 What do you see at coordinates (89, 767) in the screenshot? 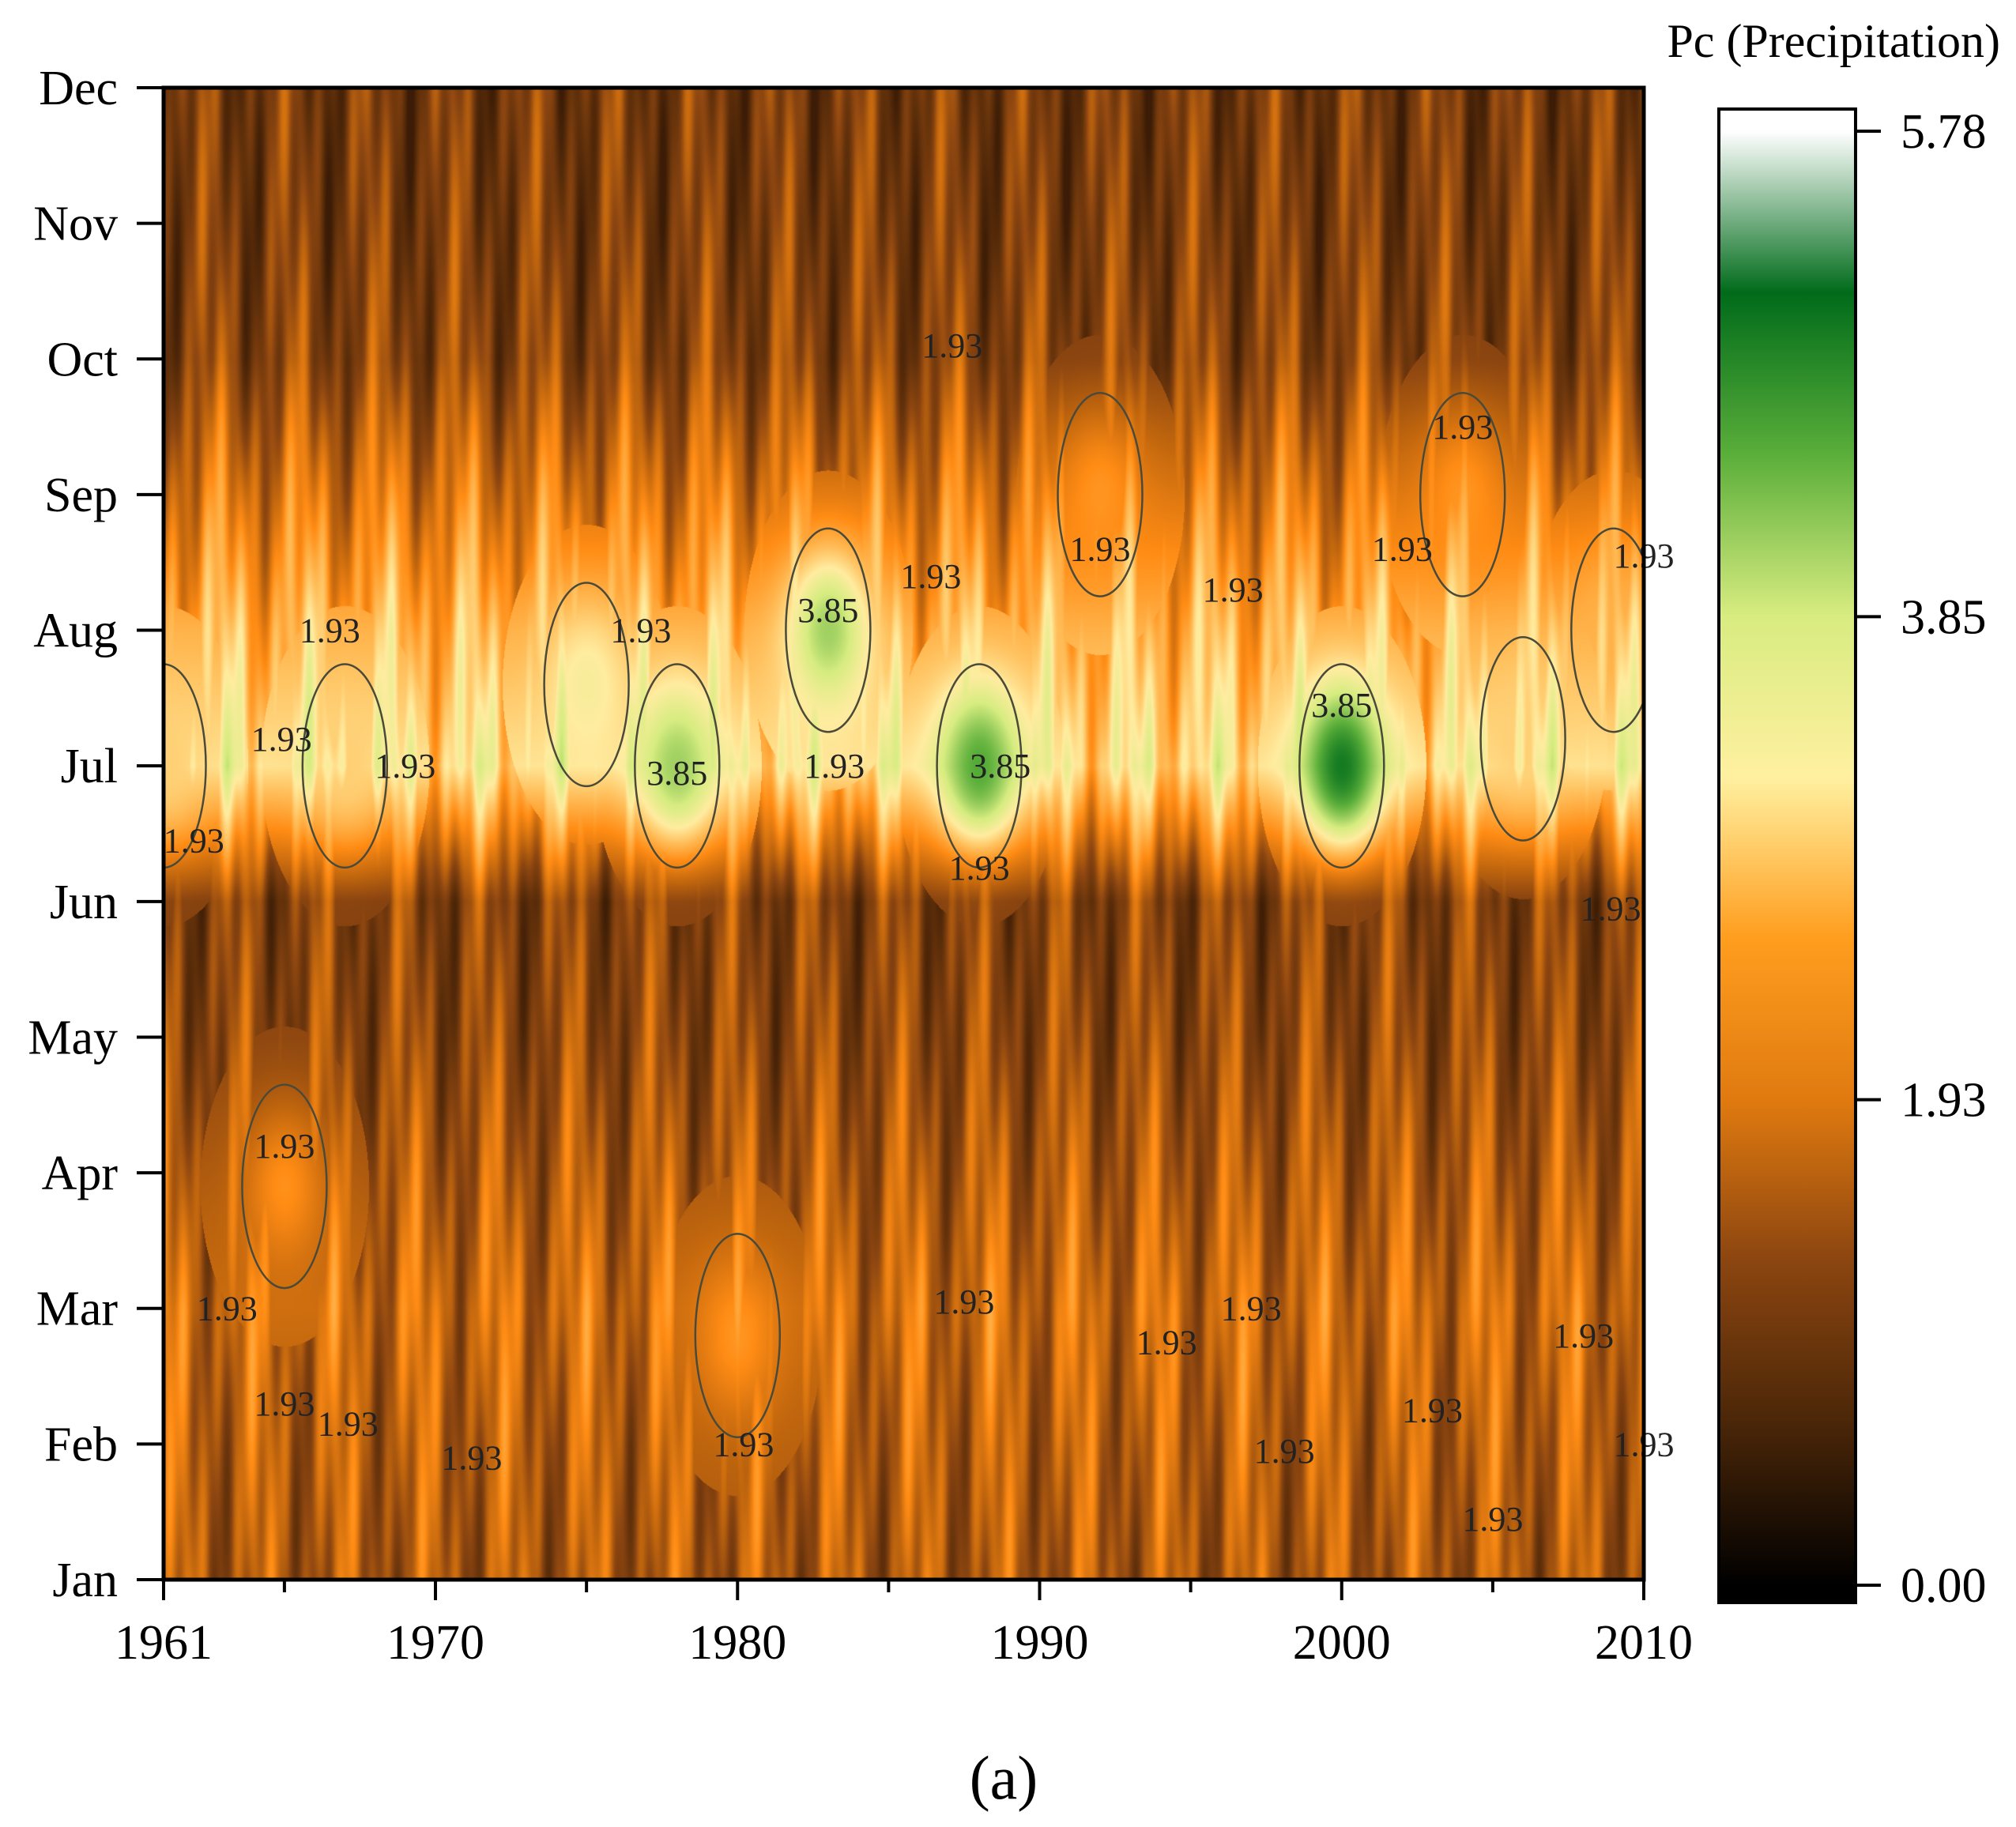
I see `y-tick-label: Jul` at bounding box center [89, 767].